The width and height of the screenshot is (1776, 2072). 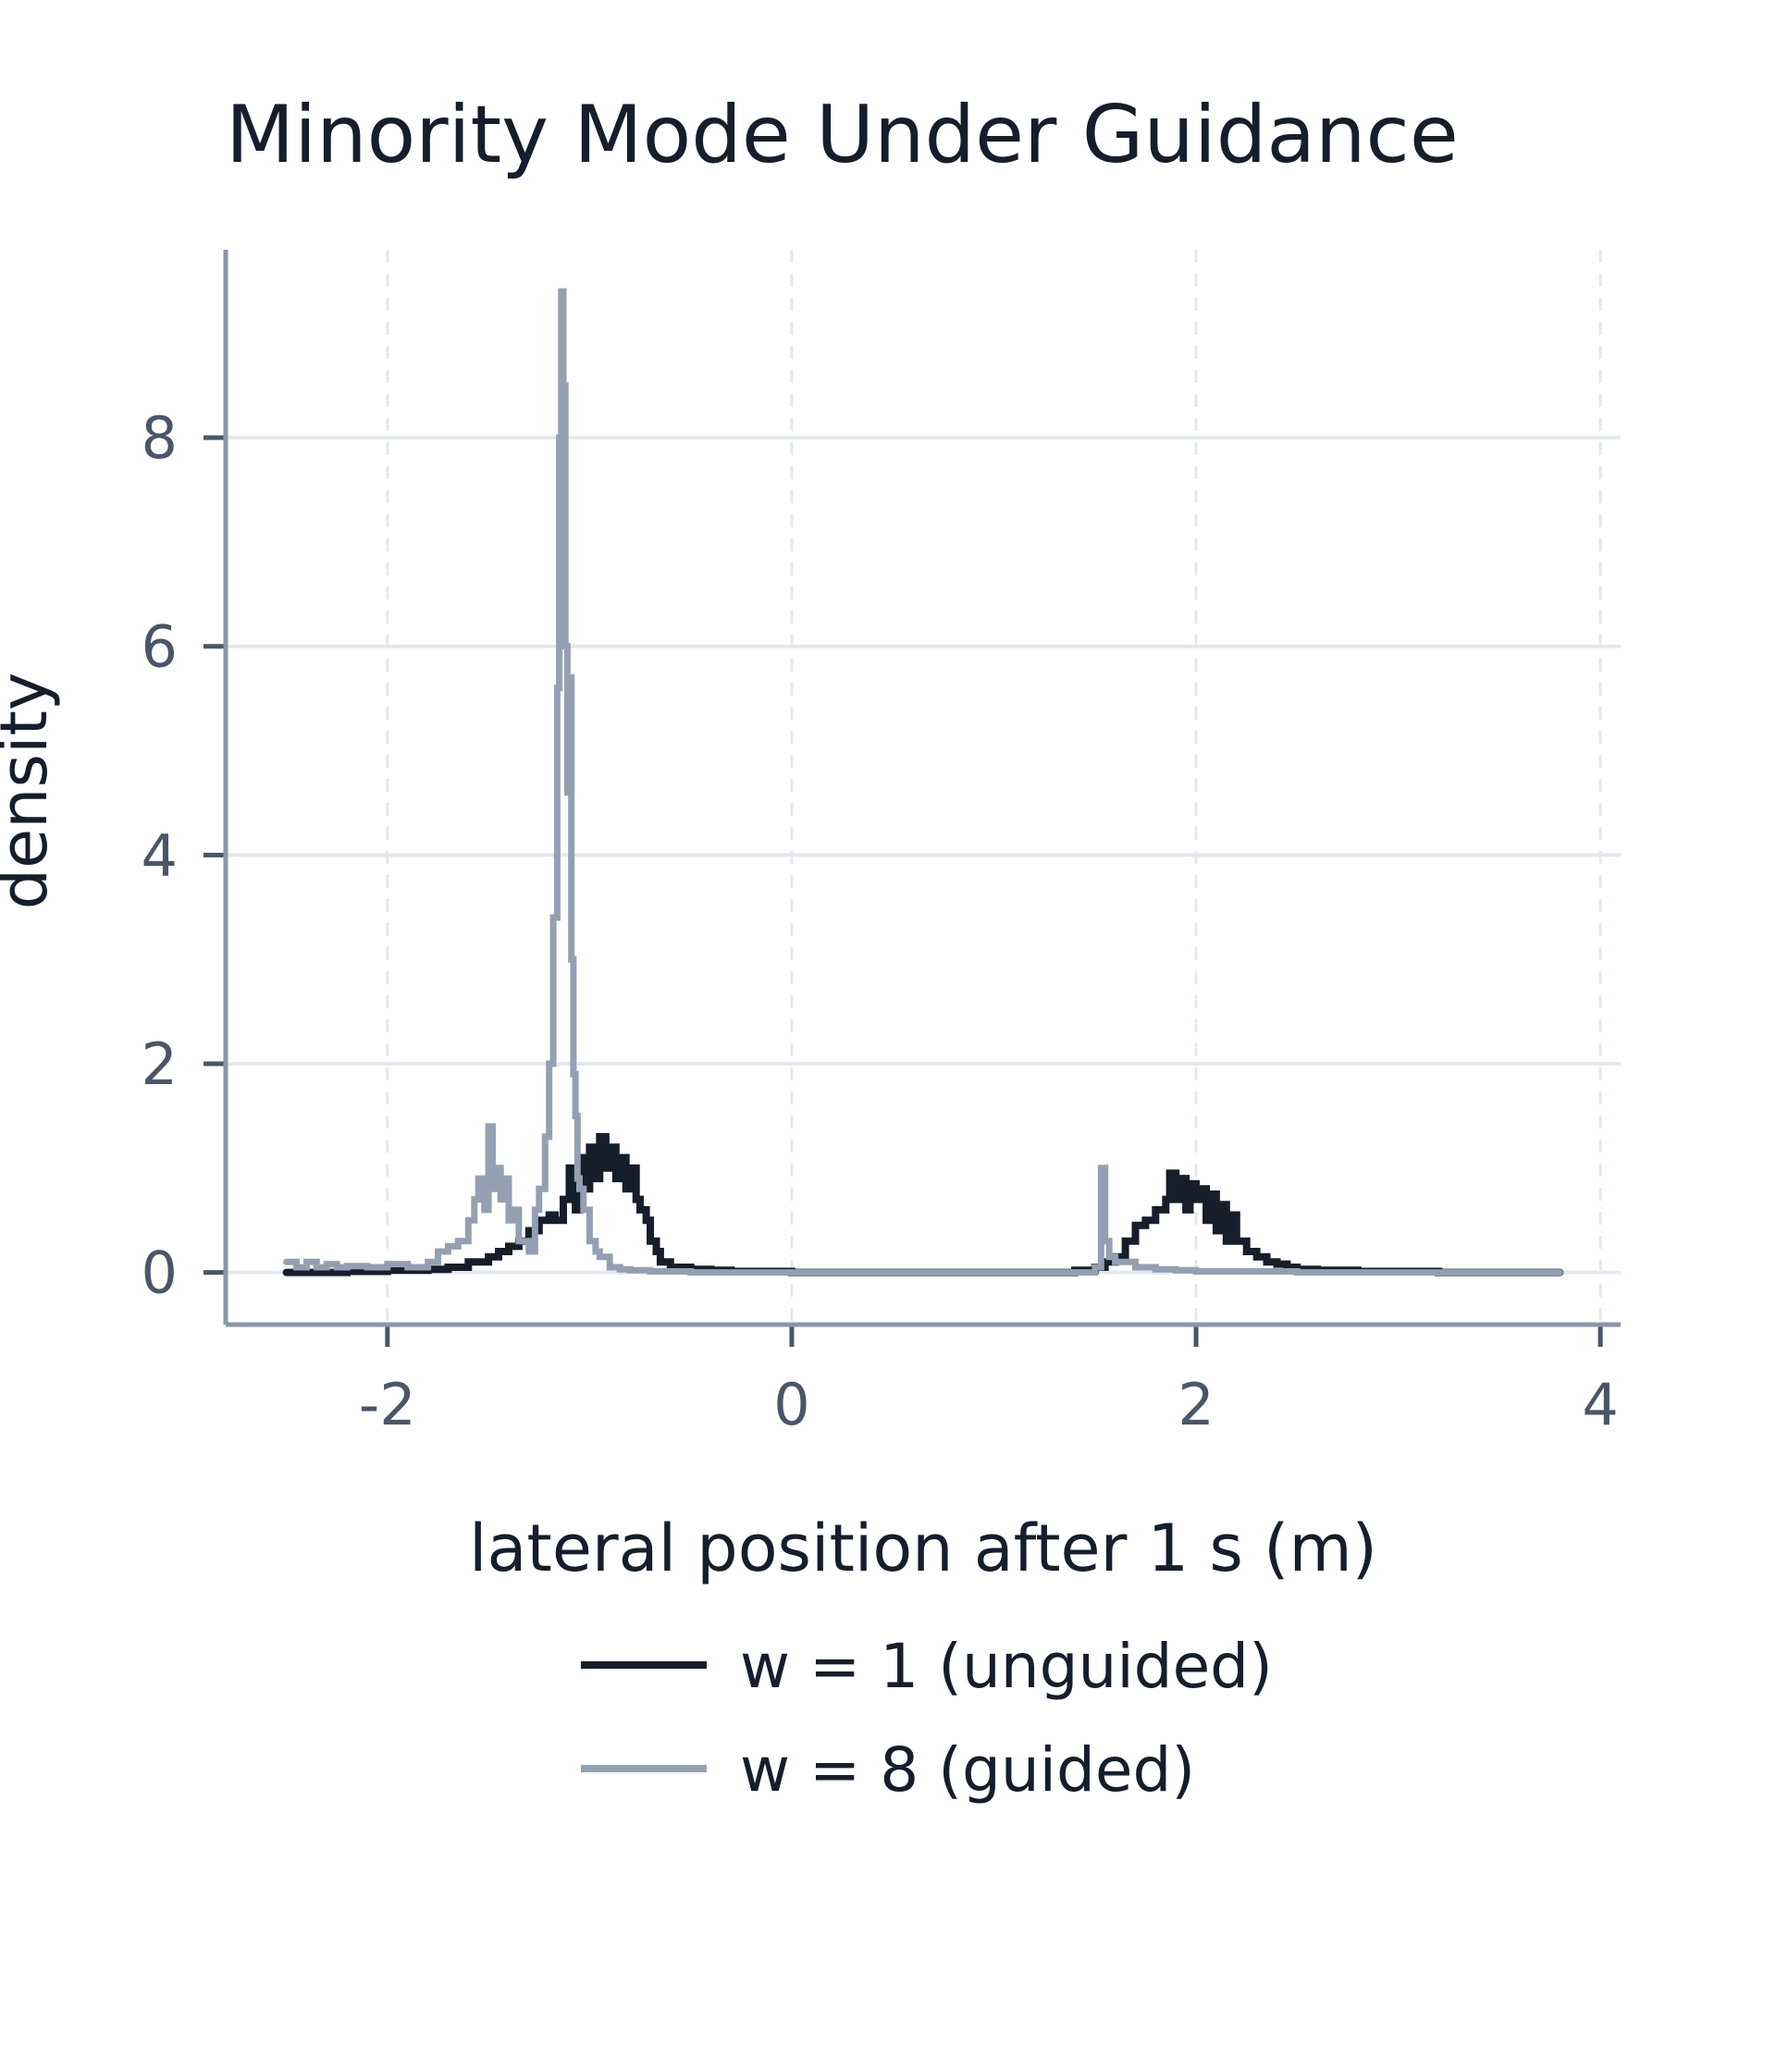 What do you see at coordinates (927, 1719) in the screenshot?
I see `legend: w = 1 (unguided) w = 8 (guided)` at bounding box center [927, 1719].